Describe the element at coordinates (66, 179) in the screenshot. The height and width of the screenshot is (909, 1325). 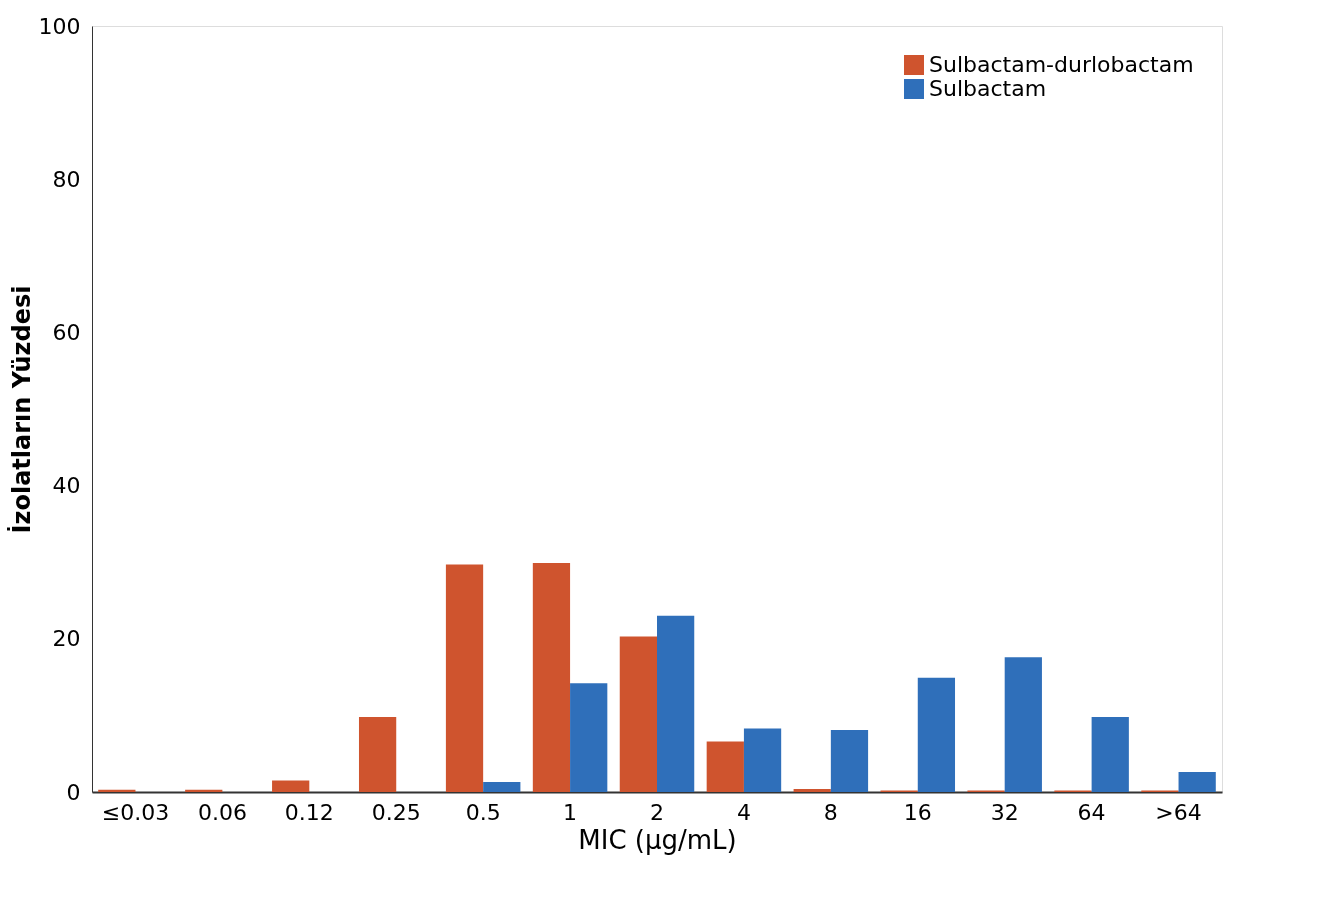
I see `y-tick-label: 80` at that location.